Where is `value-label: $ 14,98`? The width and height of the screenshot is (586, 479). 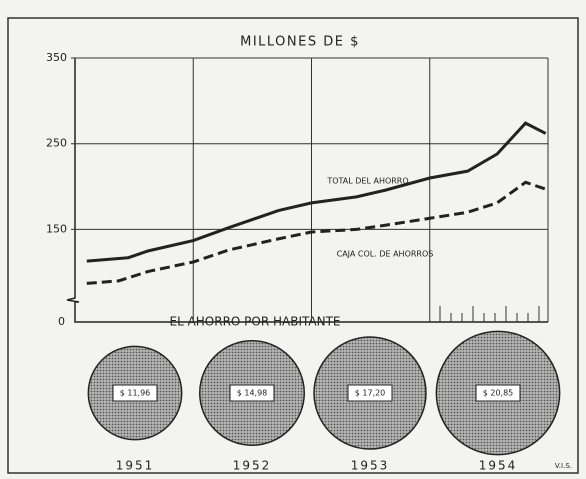 value-label: $ 14,98 is located at coordinates (252, 393).